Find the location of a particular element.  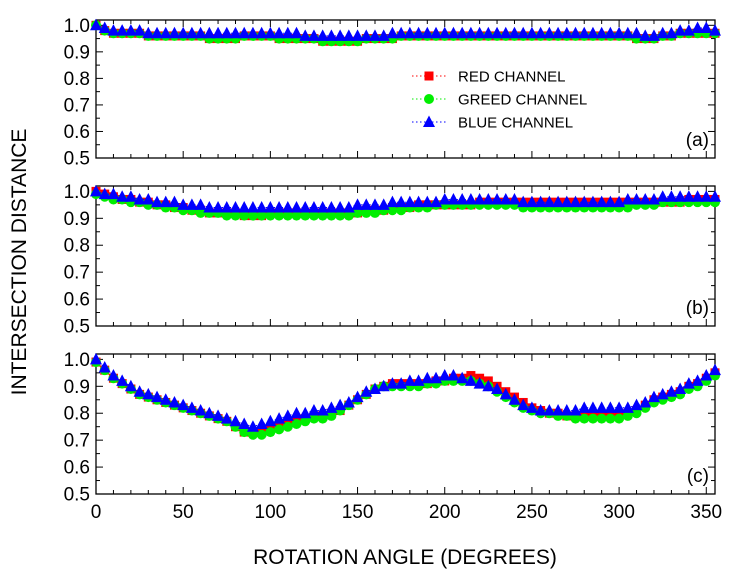

series-red-channel is located at coordinates (405, 397).